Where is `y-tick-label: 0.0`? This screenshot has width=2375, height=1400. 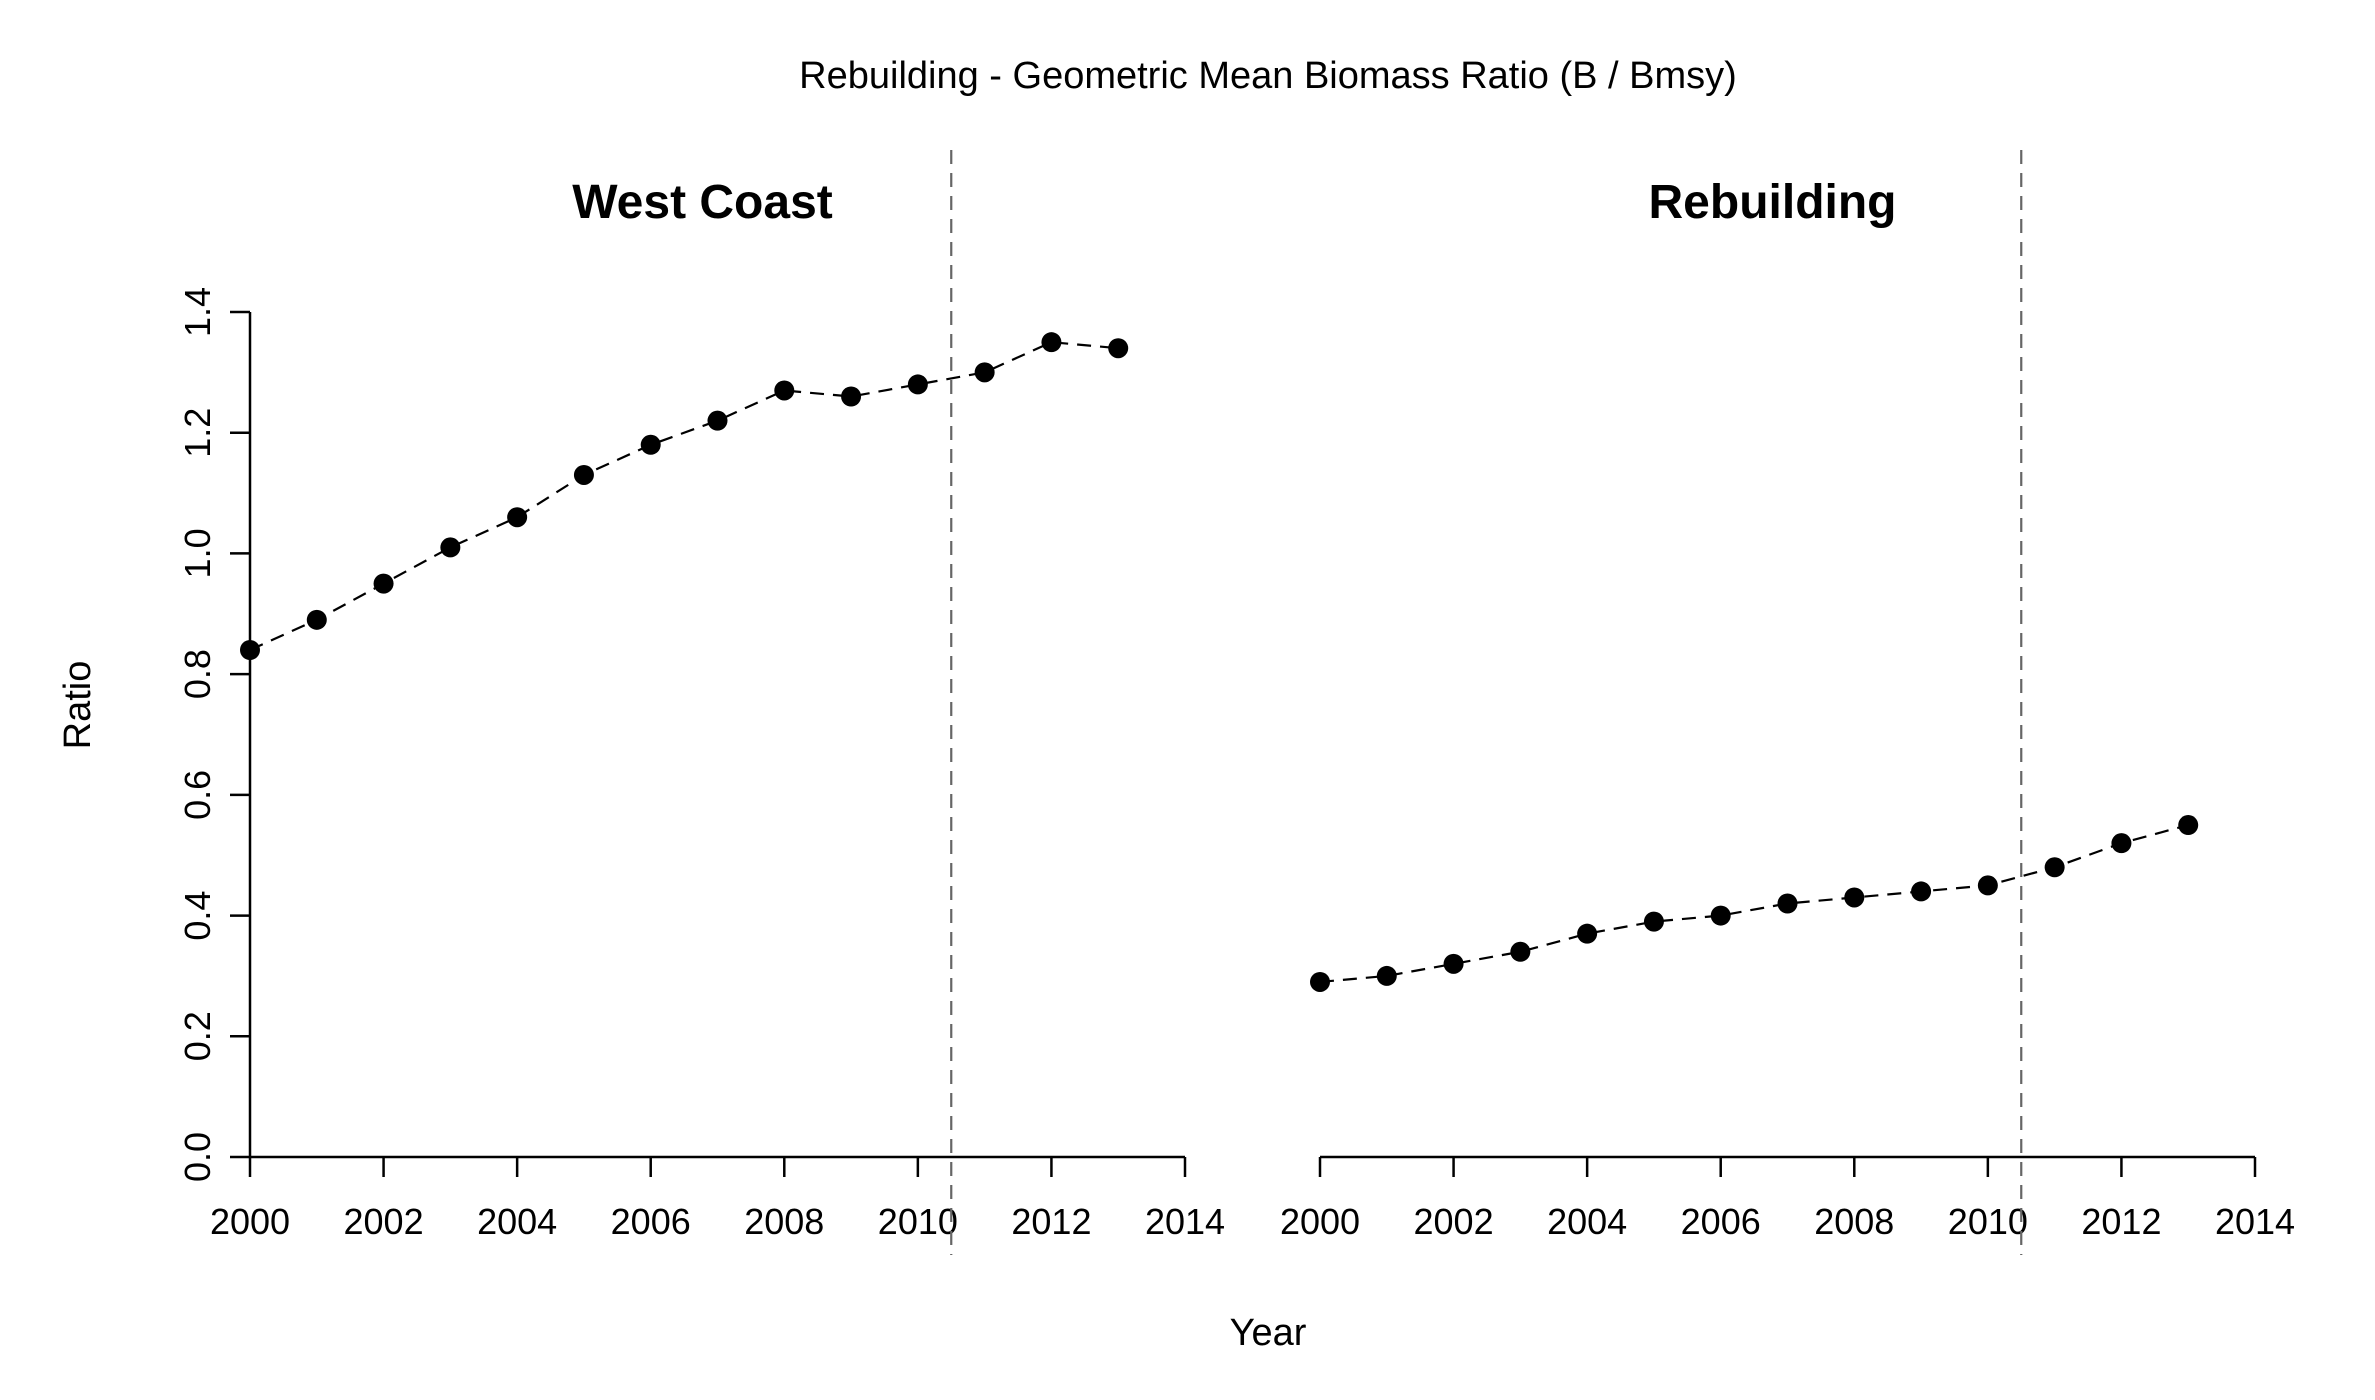
y-tick-label: 0.0 is located at coordinates (197, 1157).